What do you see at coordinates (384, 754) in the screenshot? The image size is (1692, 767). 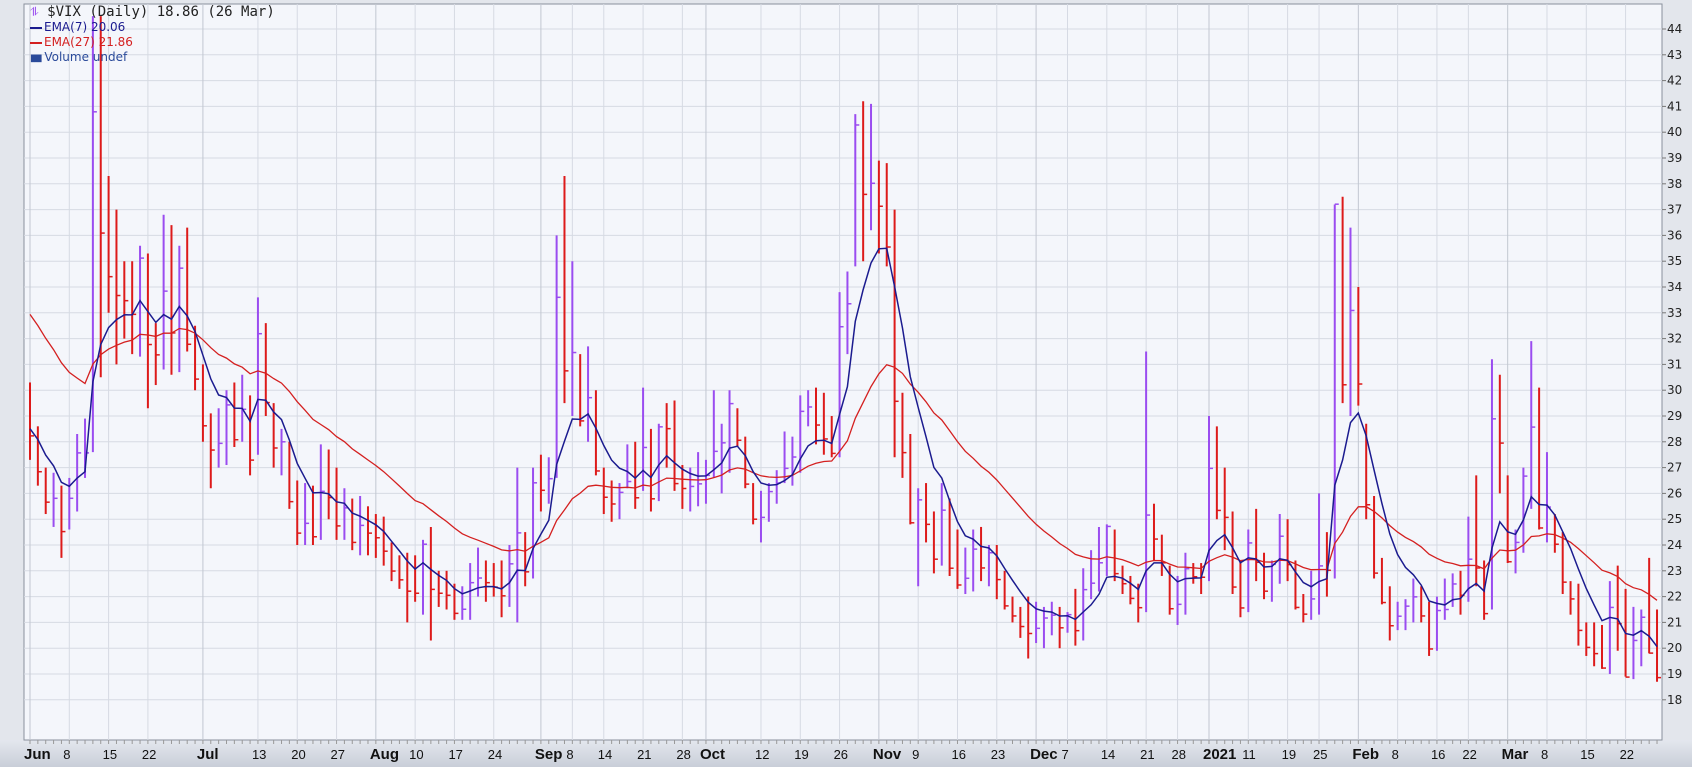 I see `x-tick-label: Aug` at bounding box center [384, 754].